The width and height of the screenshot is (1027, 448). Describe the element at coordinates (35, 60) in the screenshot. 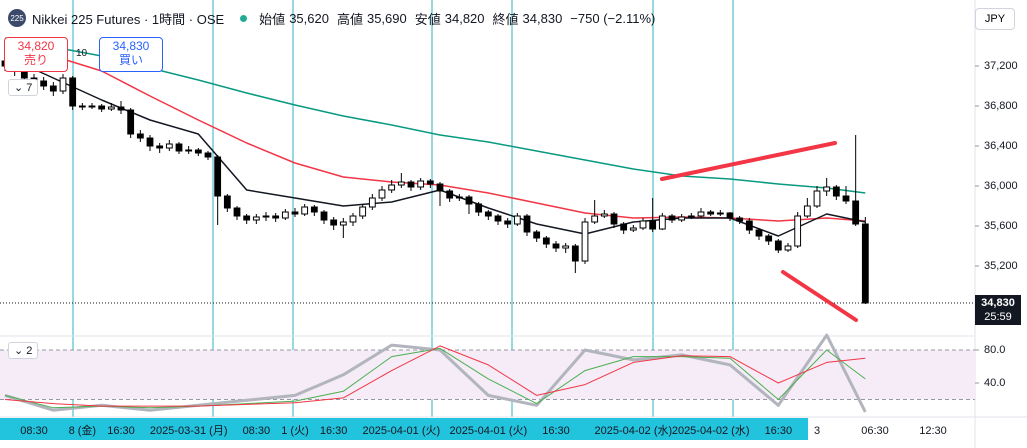

I see `sell-label: 売り` at that location.